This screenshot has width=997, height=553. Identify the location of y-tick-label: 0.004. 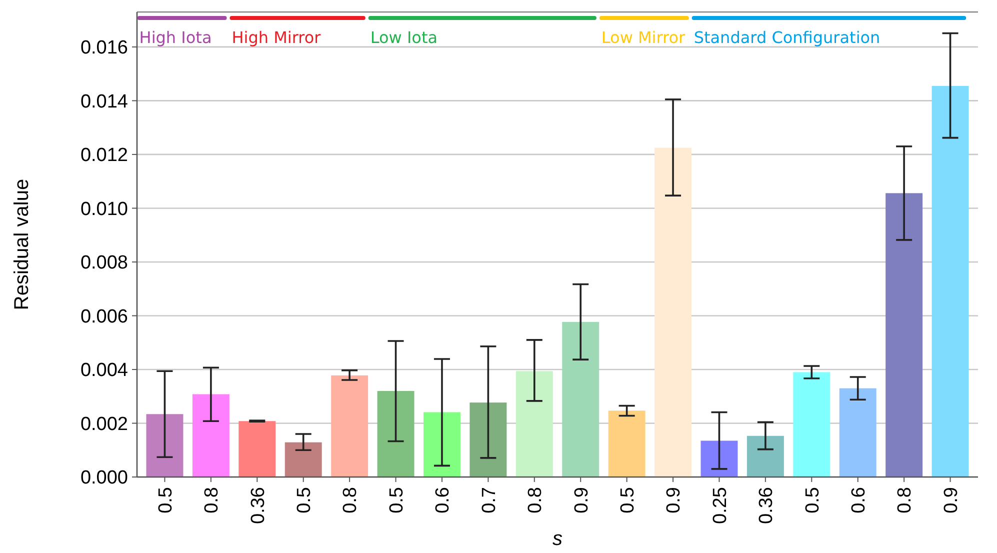
(104, 371).